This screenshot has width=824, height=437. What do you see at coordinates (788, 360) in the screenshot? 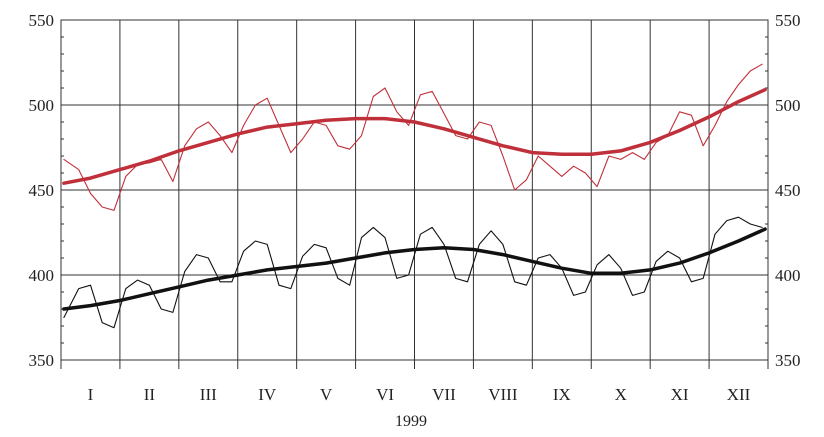
I see `y-tick-label-right: 350` at bounding box center [788, 360].